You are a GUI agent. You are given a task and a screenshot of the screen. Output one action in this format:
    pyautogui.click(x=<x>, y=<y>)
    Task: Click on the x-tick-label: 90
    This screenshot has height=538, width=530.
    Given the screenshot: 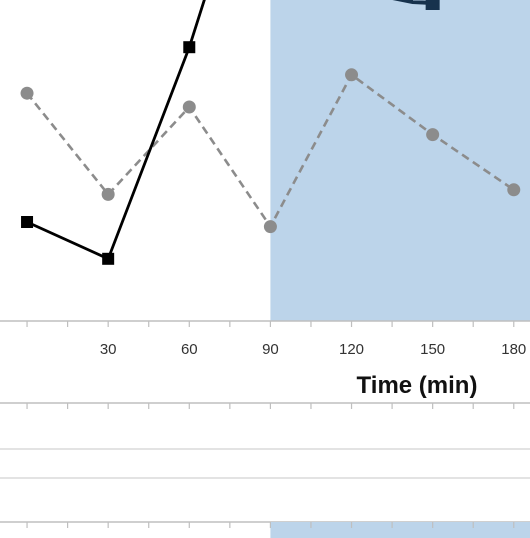 What is the action you would take?
    pyautogui.click(x=270, y=349)
    